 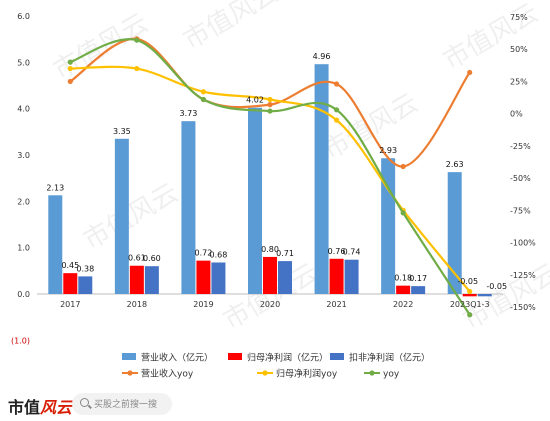 What do you see at coordinates (204, 253) in the screenshot?
I see `bar-data-label: 0.72` at bounding box center [204, 253].